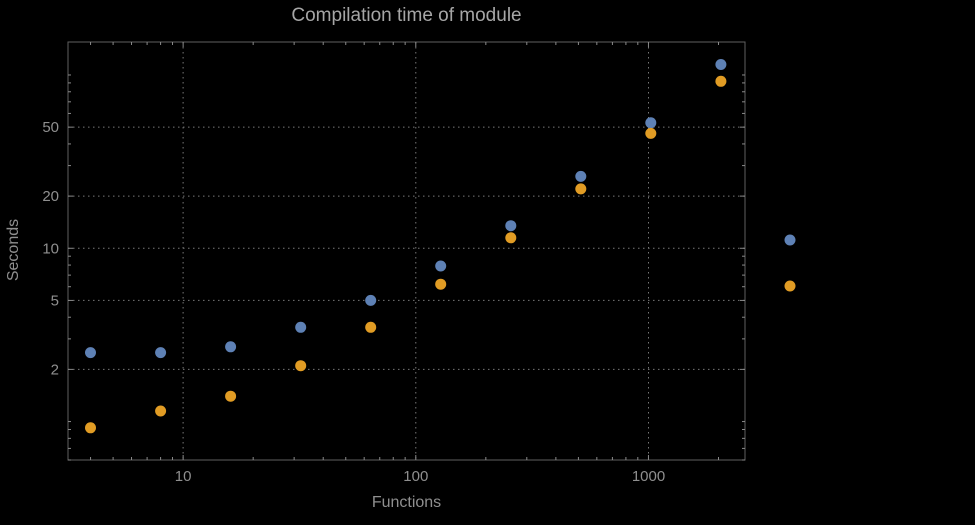 The height and width of the screenshot is (525, 975). I want to click on y-tick-label: 10, so click(50, 248).